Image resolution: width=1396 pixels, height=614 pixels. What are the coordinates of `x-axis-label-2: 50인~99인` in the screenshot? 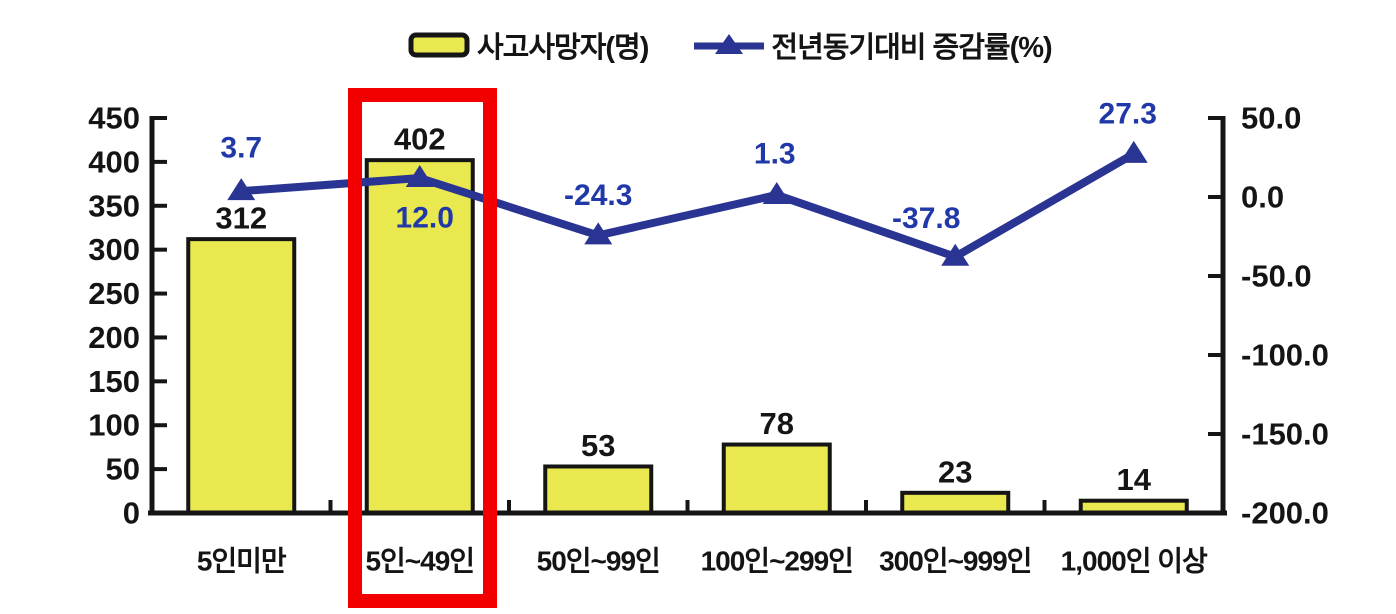 It's located at (598, 561).